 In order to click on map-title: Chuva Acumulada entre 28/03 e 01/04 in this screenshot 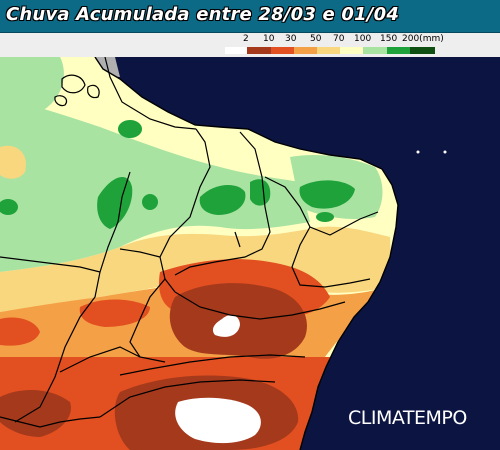, I will do `click(203, 14)`.